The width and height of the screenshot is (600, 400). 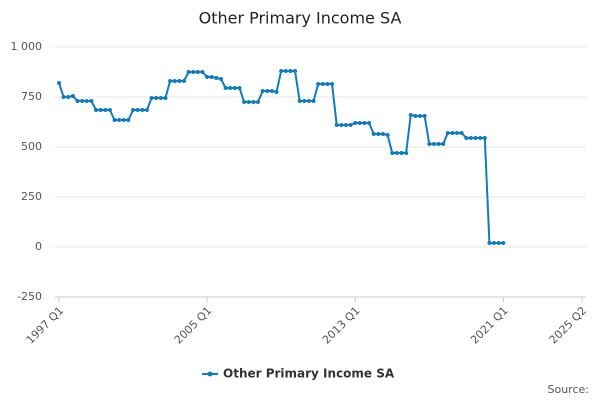 I want to click on y-tick-label: -250, so click(x=29, y=296).